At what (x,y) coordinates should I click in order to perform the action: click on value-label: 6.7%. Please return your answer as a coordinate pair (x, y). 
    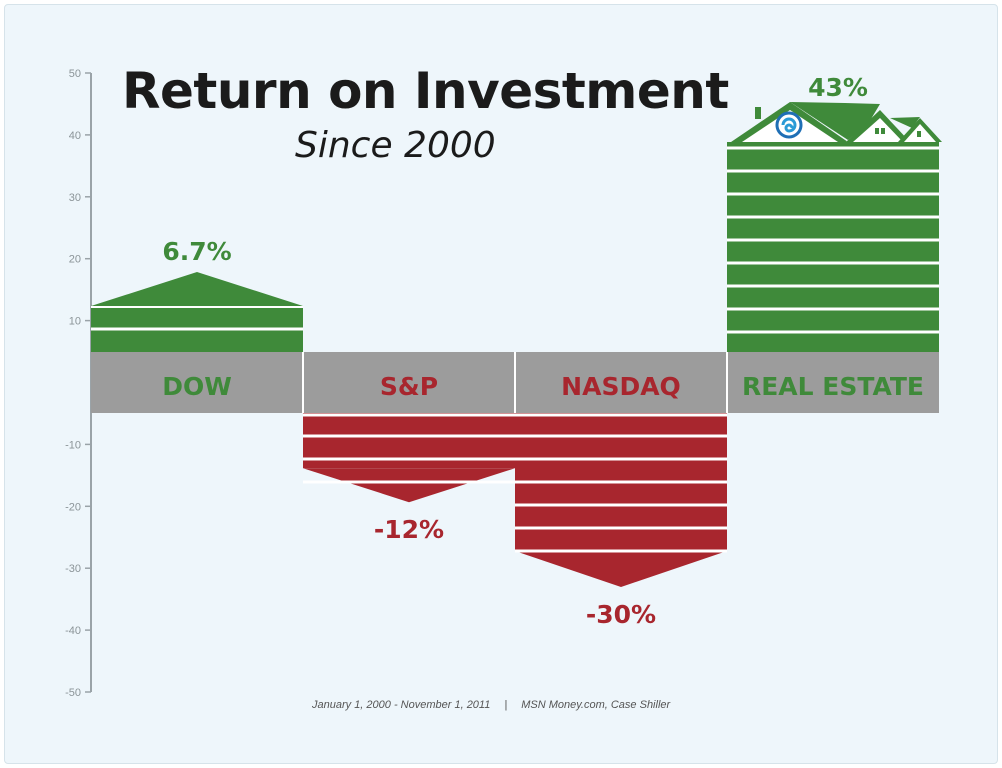
    Looking at the image, I should click on (196, 251).